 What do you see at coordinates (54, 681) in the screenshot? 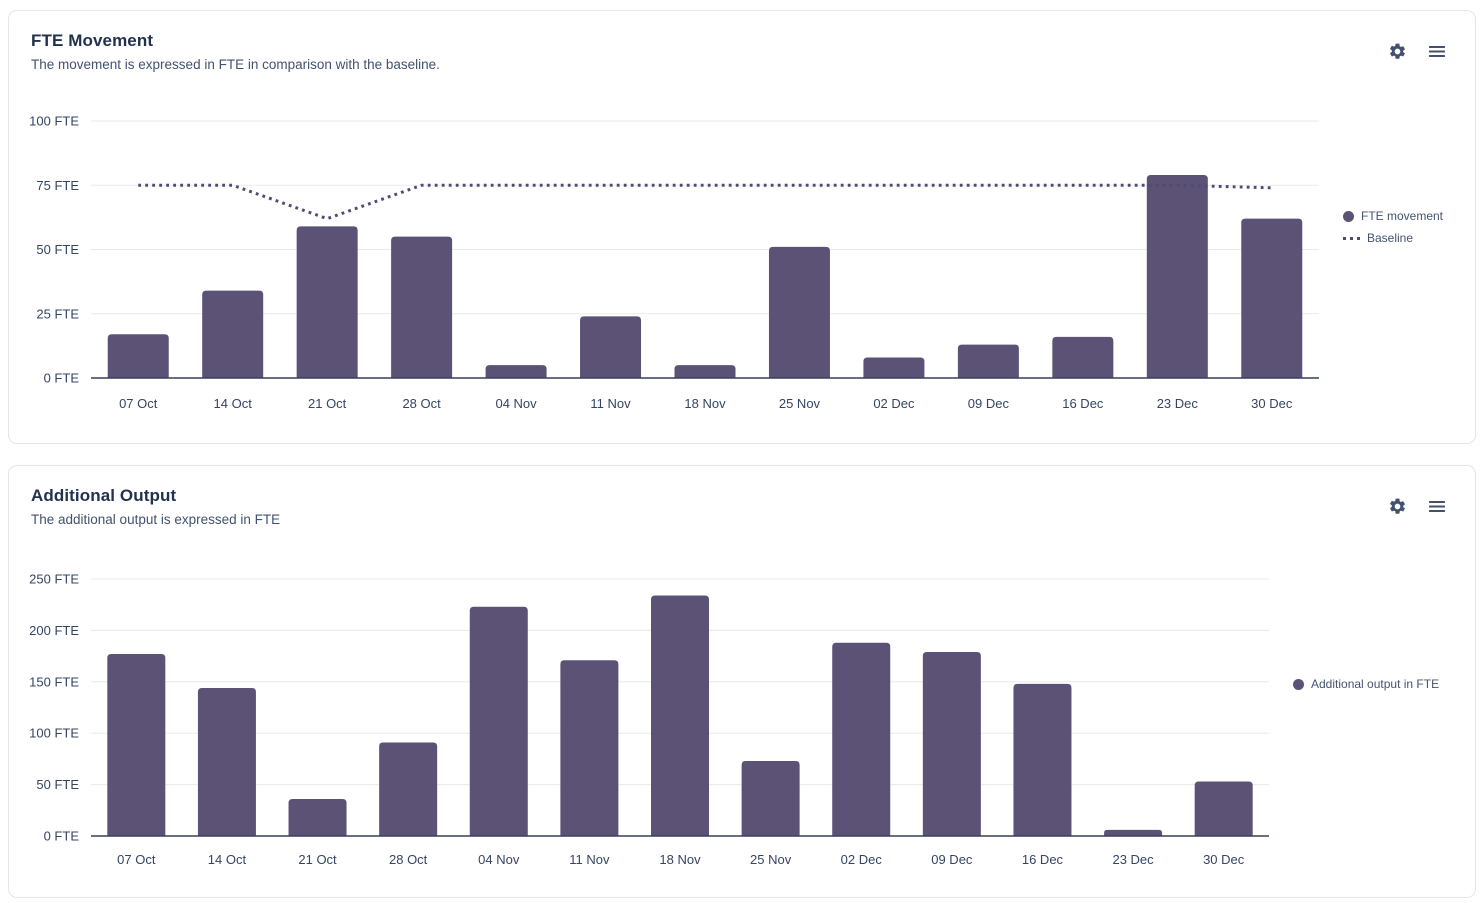
I see `svg-text: 150 FTE` at bounding box center [54, 681].